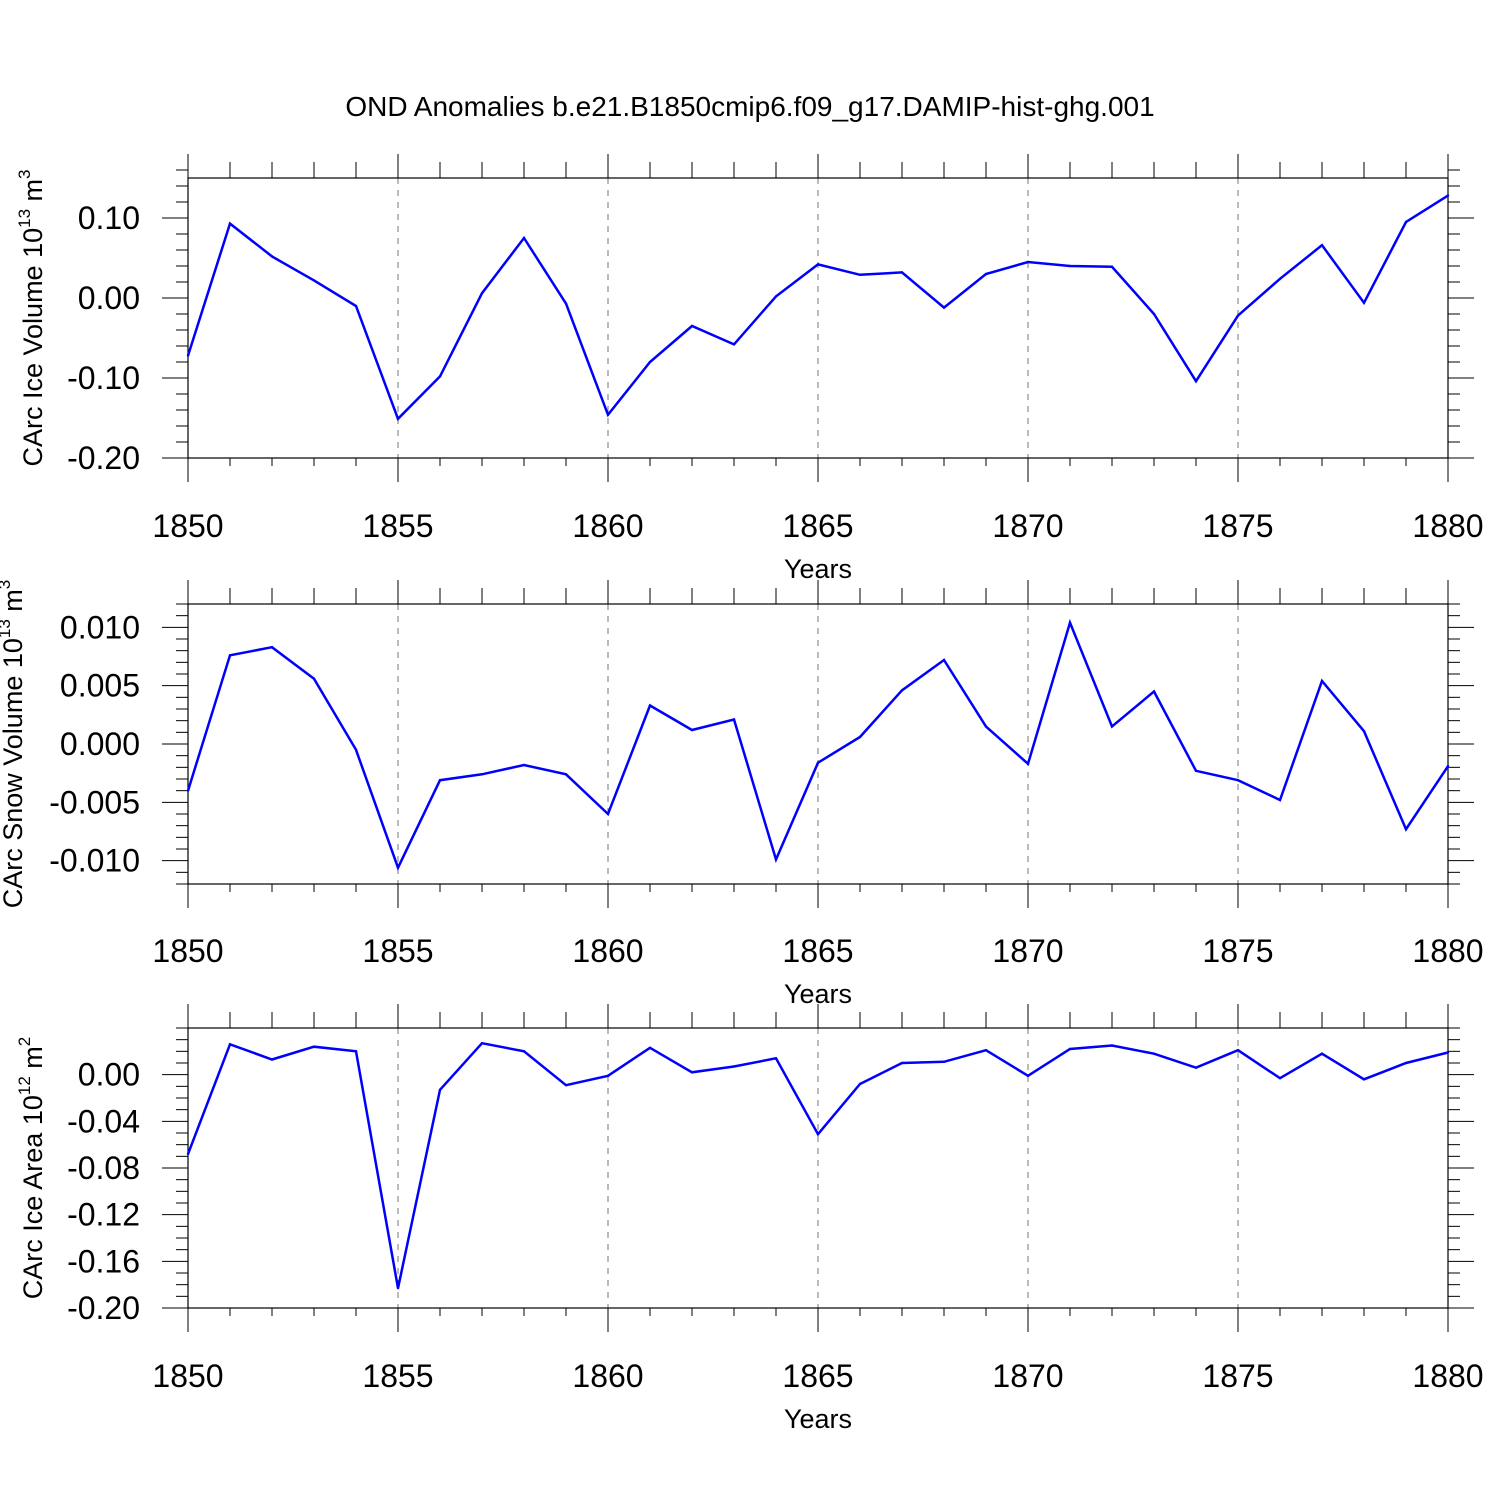 This screenshot has height=1500, width=1500. Describe the element at coordinates (14, 773) in the screenshot. I see `y-axis-label-text: CArc Snow Volume 10` at that location.